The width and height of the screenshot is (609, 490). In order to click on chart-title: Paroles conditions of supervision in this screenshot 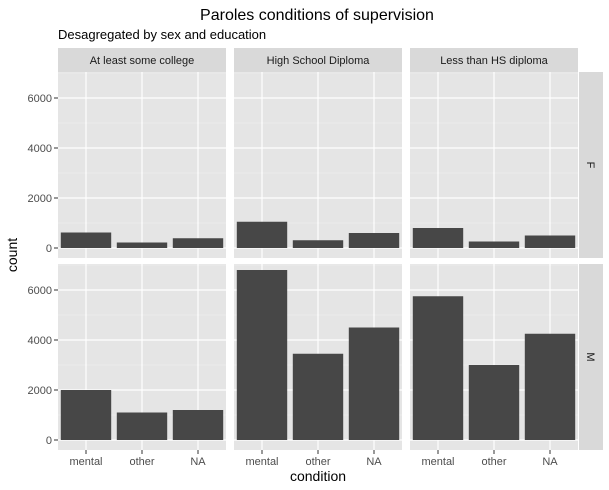, I will do `click(317, 15)`.